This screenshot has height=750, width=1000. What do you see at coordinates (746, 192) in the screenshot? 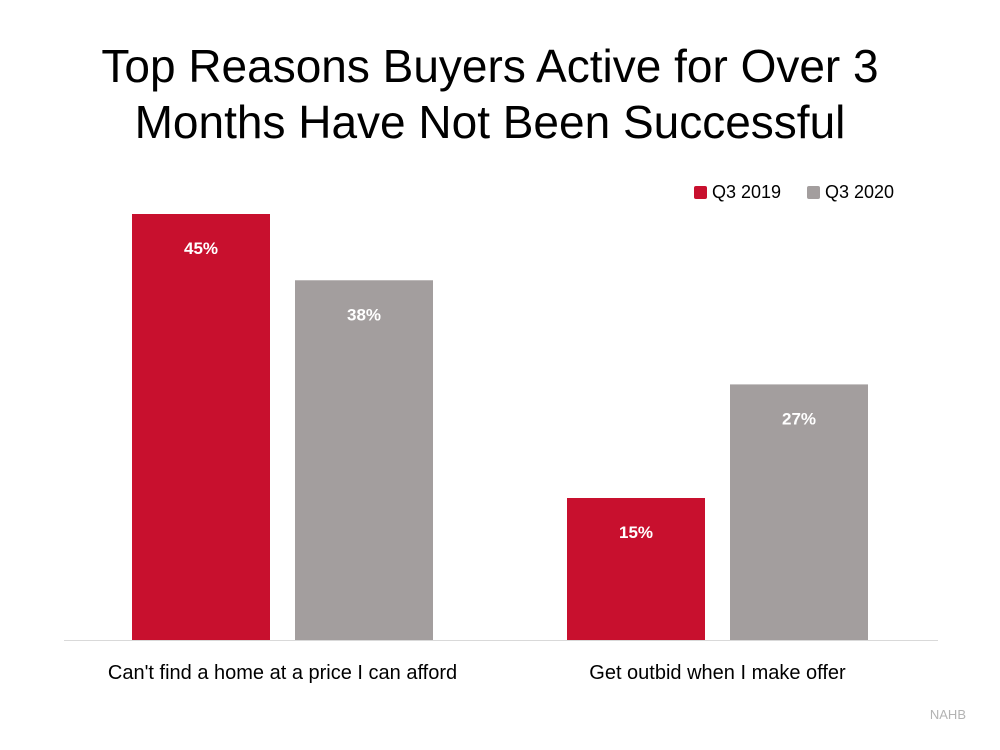
I see `legend-label-q3-2019: Q3 2019` at bounding box center [746, 192].